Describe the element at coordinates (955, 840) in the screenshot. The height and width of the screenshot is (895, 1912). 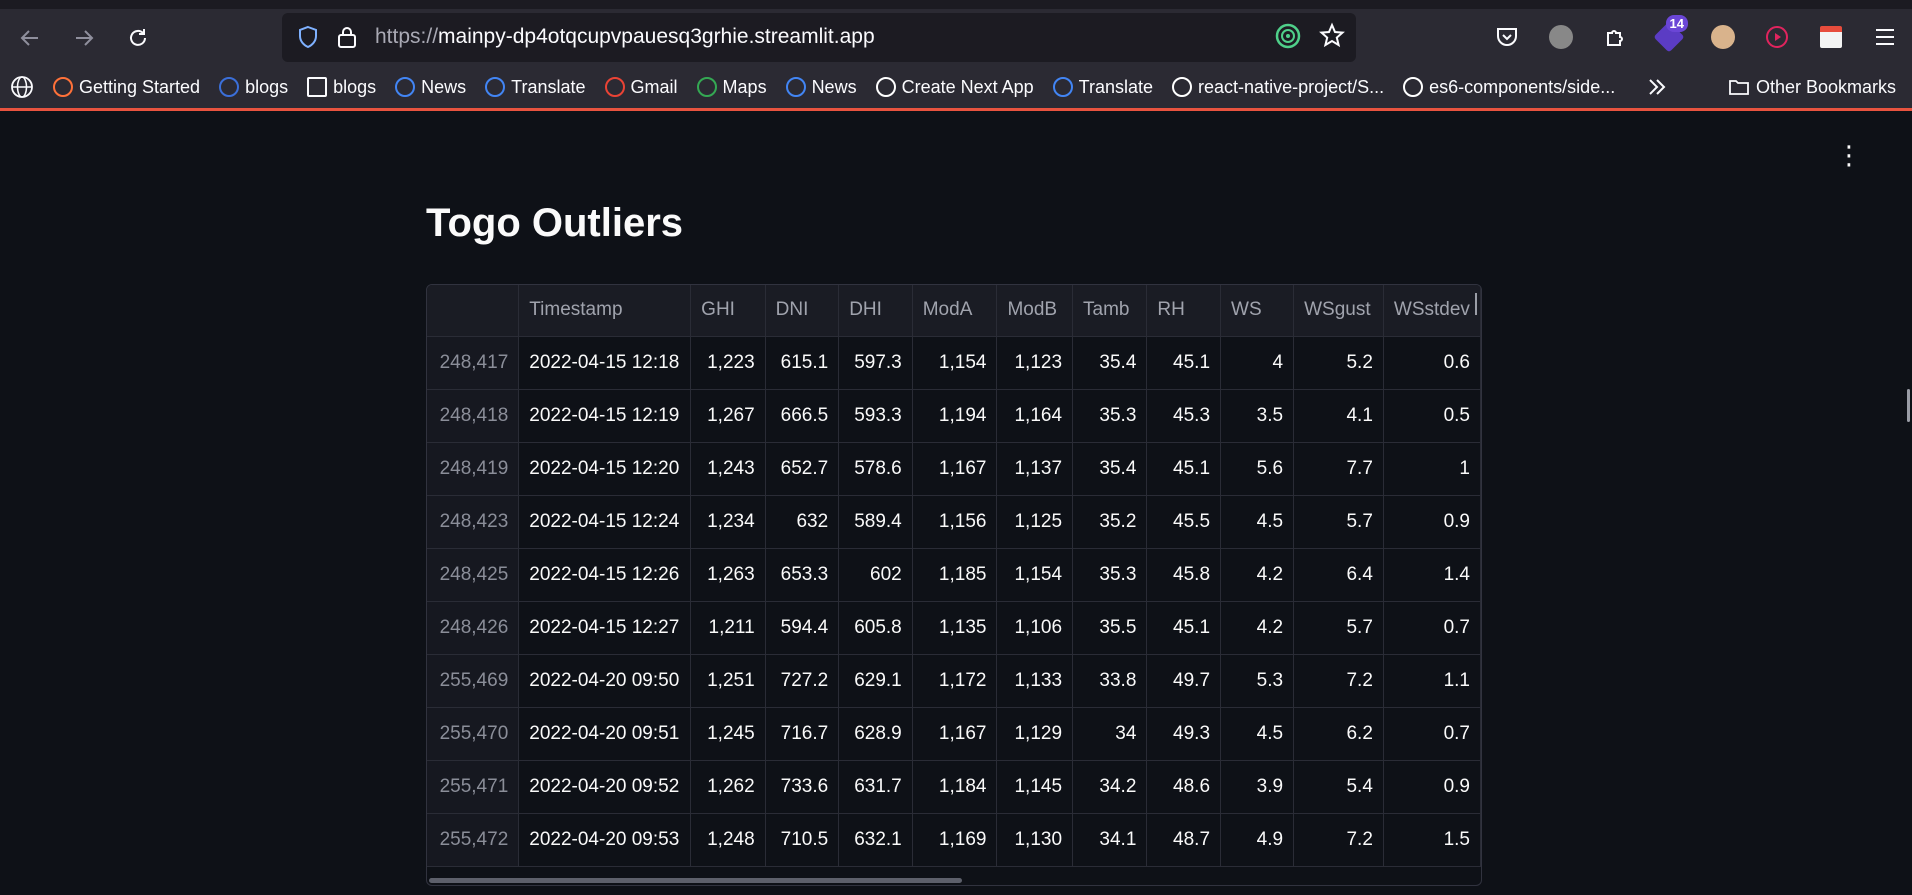
I see `table-cell: 1,169` at that location.